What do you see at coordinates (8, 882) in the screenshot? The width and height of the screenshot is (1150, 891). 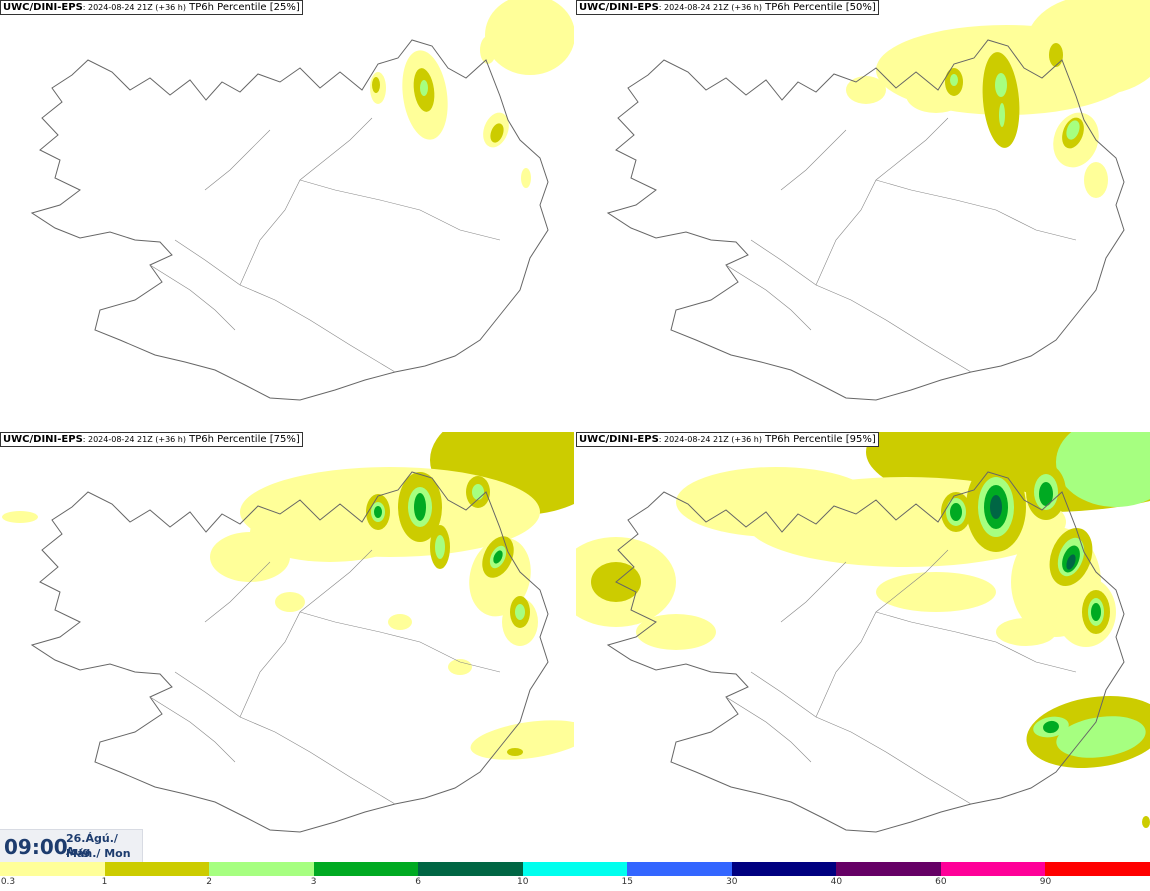 I see `legend-tick-label: 0.3` at bounding box center [8, 882].